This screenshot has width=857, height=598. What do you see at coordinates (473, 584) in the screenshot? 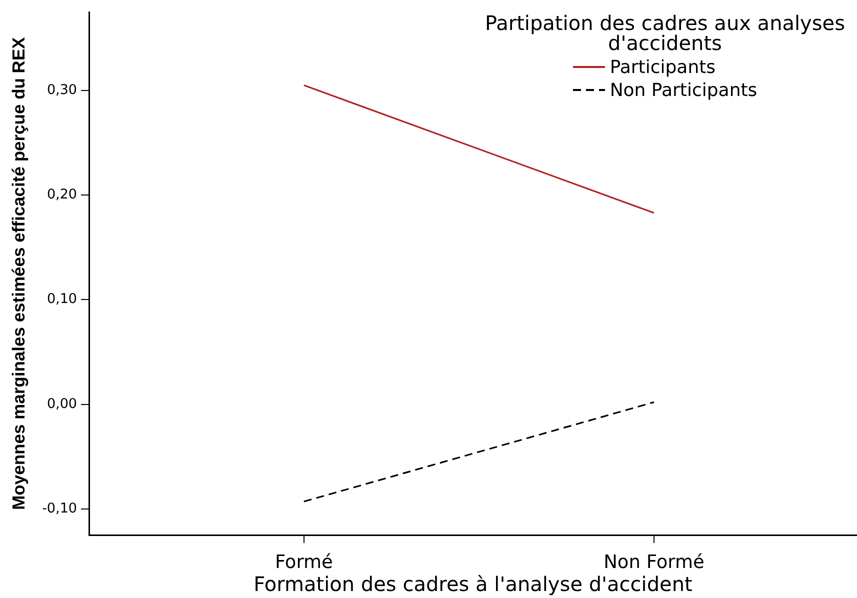
I see `x-axis-title: Formation des cadres à l'analyse d'accident` at bounding box center [473, 584].